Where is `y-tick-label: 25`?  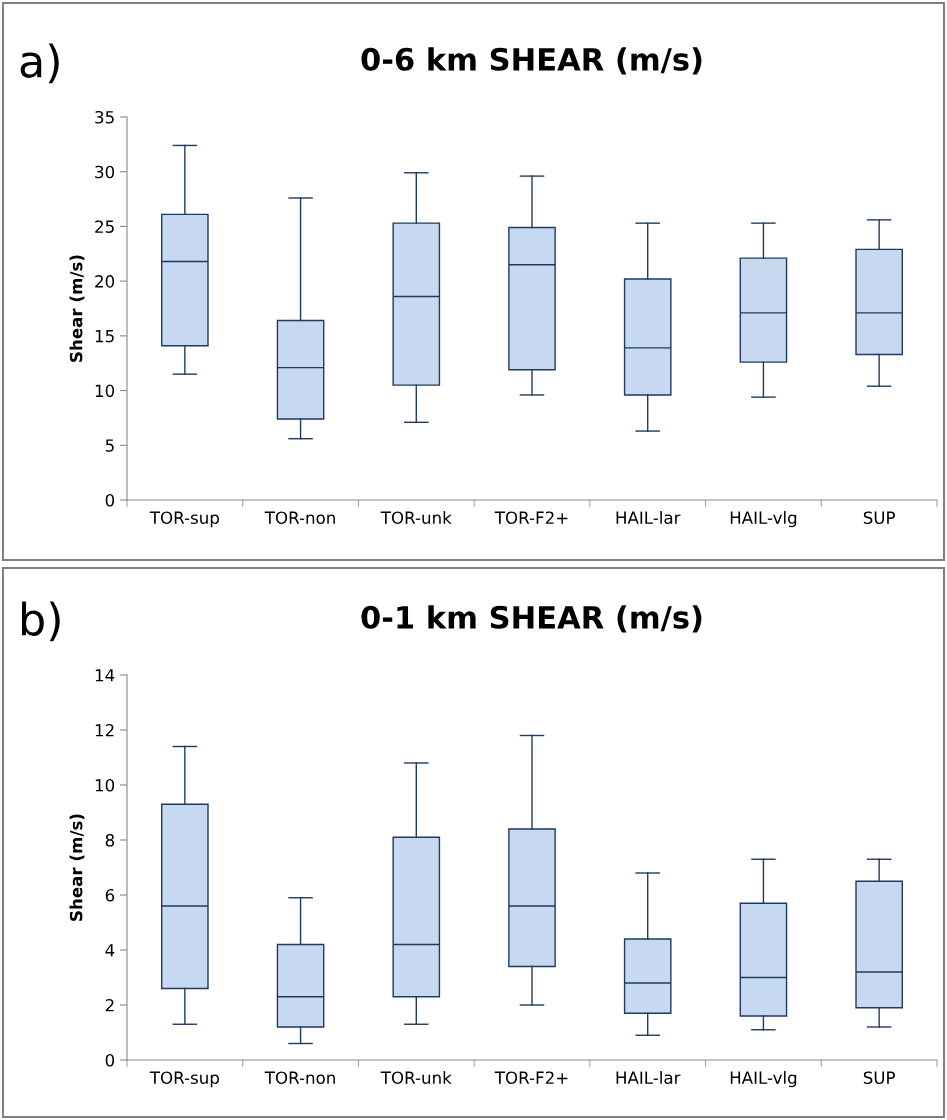
y-tick-label: 25 is located at coordinates (104, 226).